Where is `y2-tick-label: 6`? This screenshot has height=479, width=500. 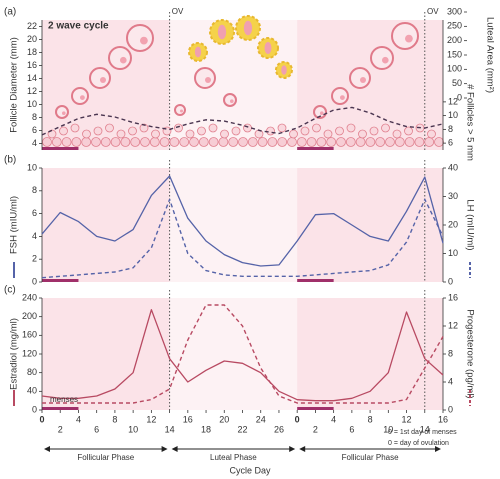 y2-tick-label: 6 is located at coordinates (450, 143).